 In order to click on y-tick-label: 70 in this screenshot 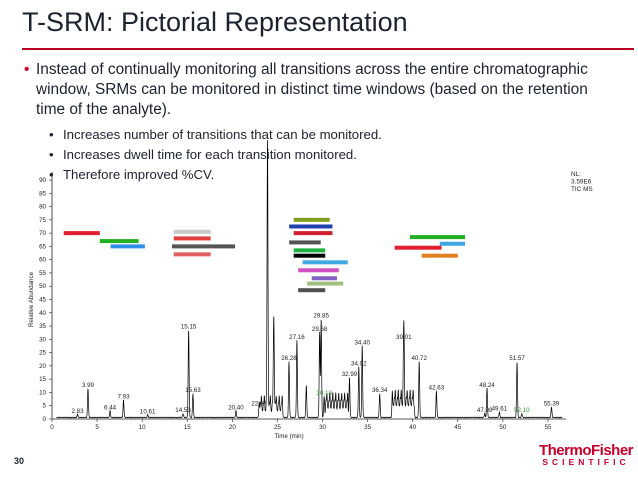, I will do `click(42, 233)`.